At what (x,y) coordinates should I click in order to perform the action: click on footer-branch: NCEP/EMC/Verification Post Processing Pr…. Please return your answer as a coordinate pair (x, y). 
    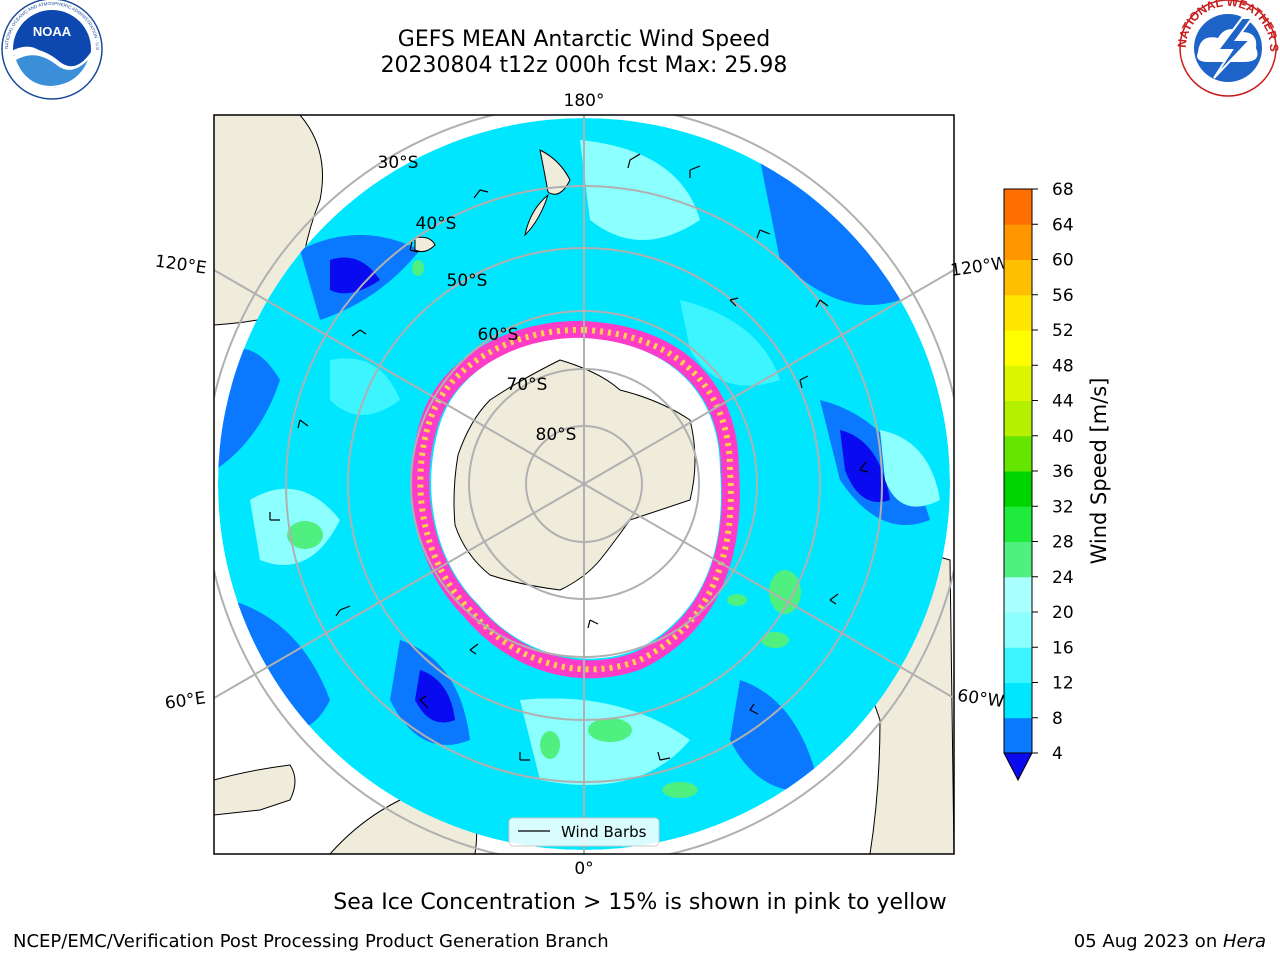
    Looking at the image, I should click on (311, 941).